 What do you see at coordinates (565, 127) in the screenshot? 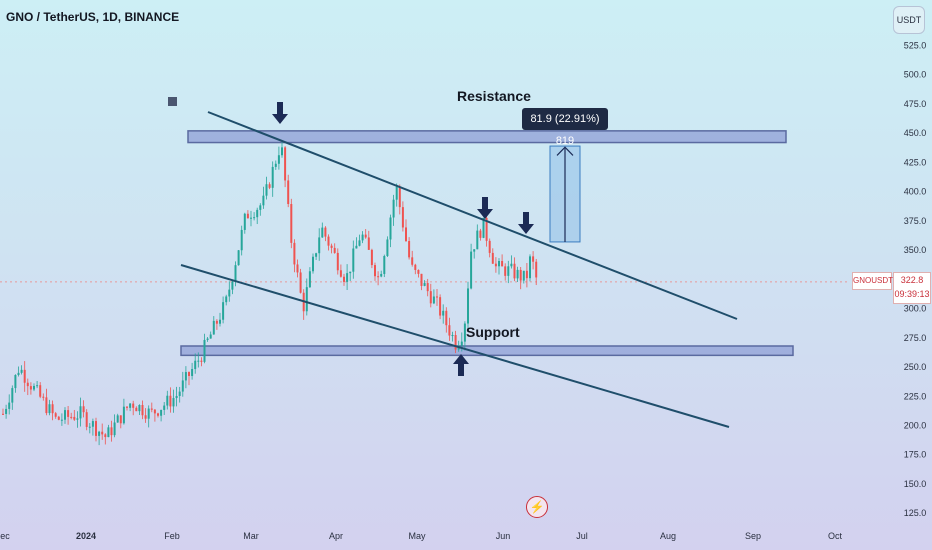
I see `measure-readout: 81.9 (22.91%) 819` at bounding box center [565, 127].